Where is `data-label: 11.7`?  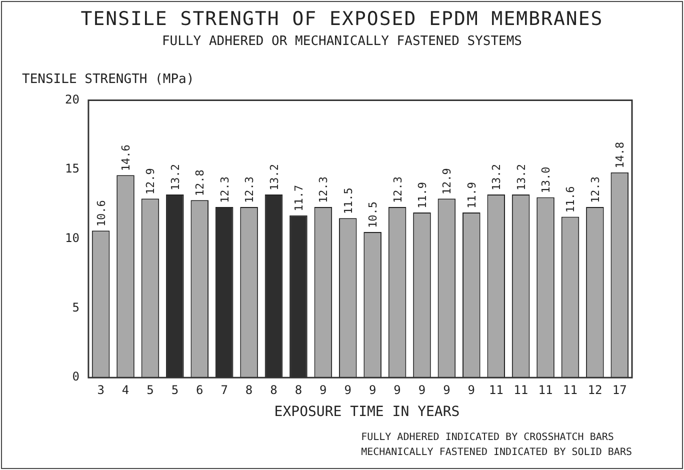
data-label: 11.7 is located at coordinates (299, 198).